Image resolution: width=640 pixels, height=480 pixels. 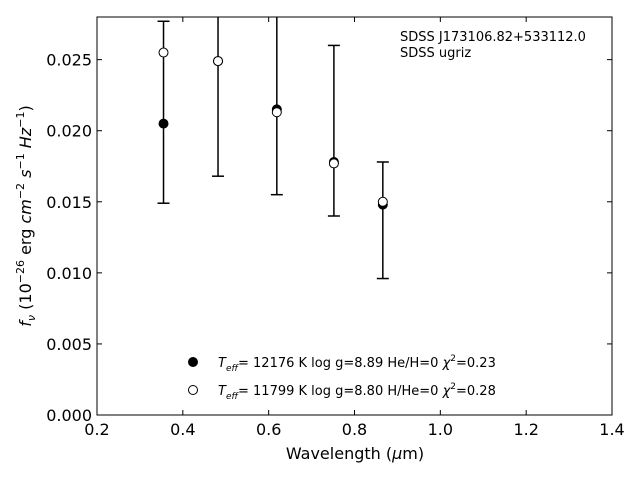 What do you see at coordinates (69, 415) in the screenshot?
I see `y-tick-label: 0.000` at bounding box center [69, 415].